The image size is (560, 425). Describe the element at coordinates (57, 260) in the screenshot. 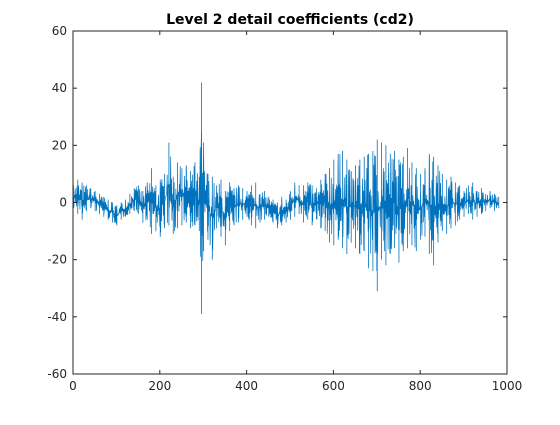

I see `y-tick-label: -20` at that location.